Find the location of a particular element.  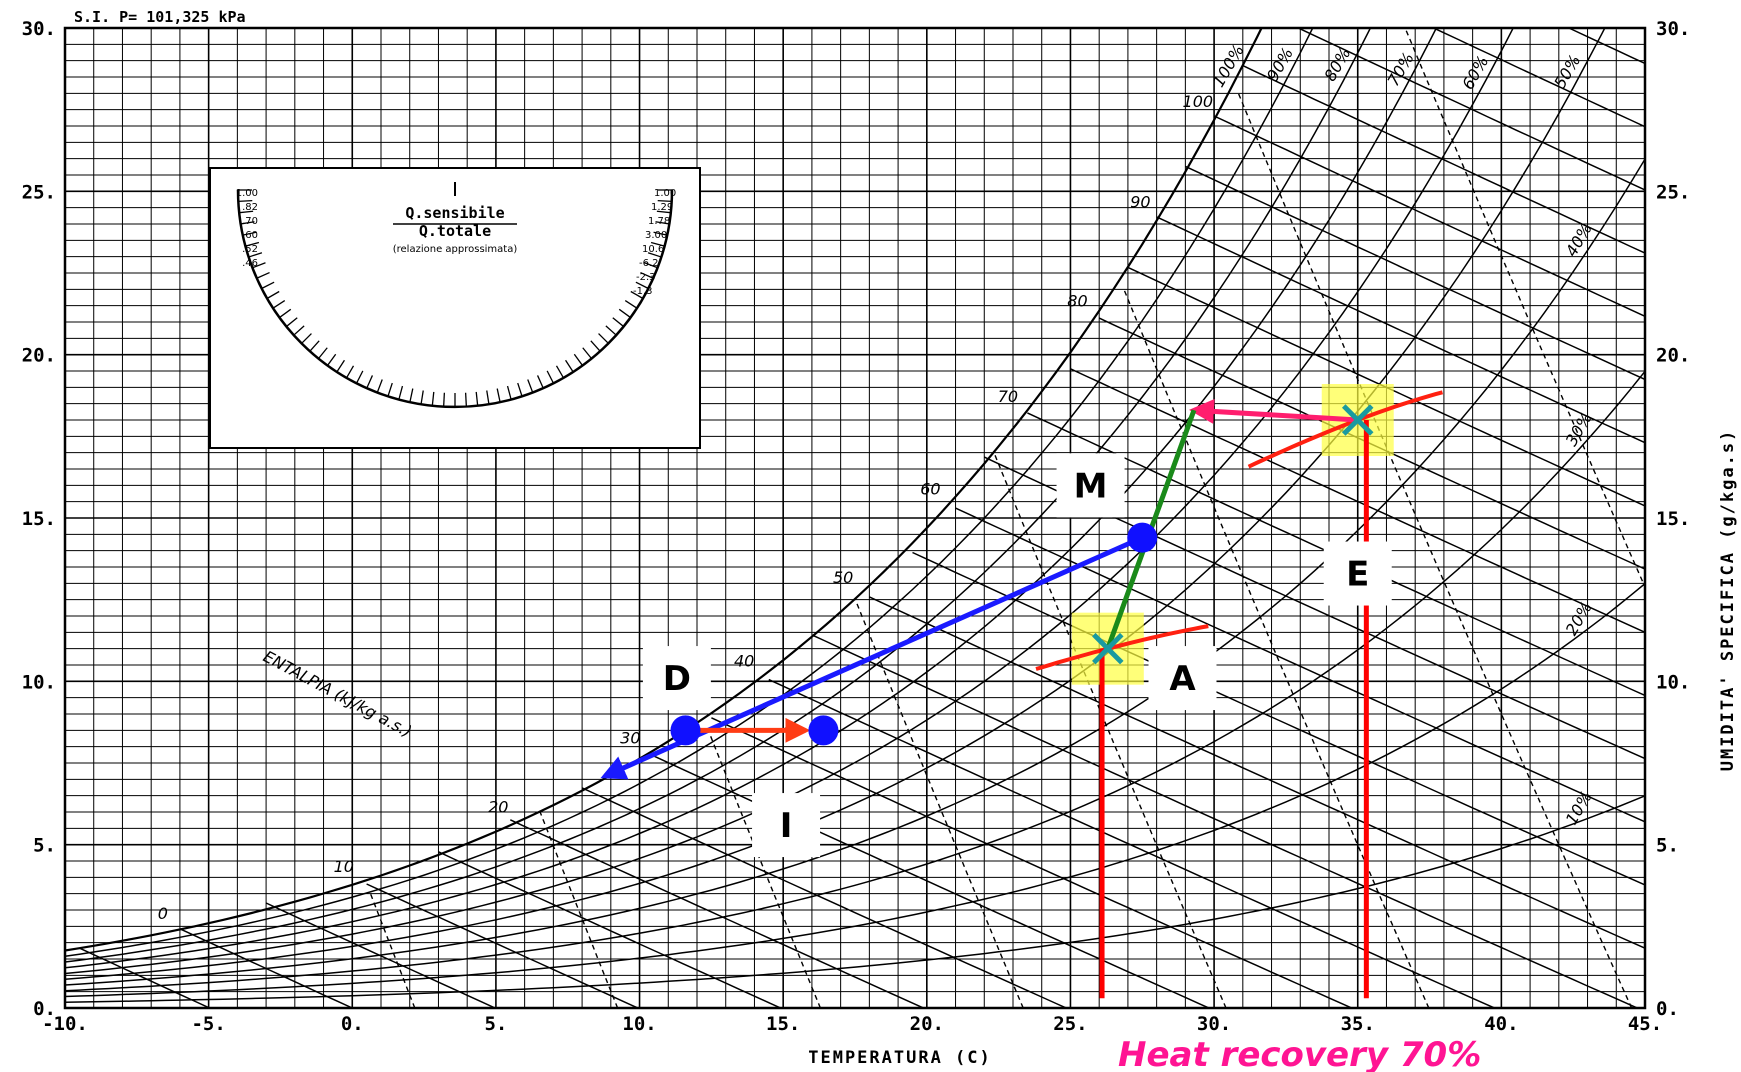

enthalpy-value-label: 80 is located at coordinates (1077, 300).